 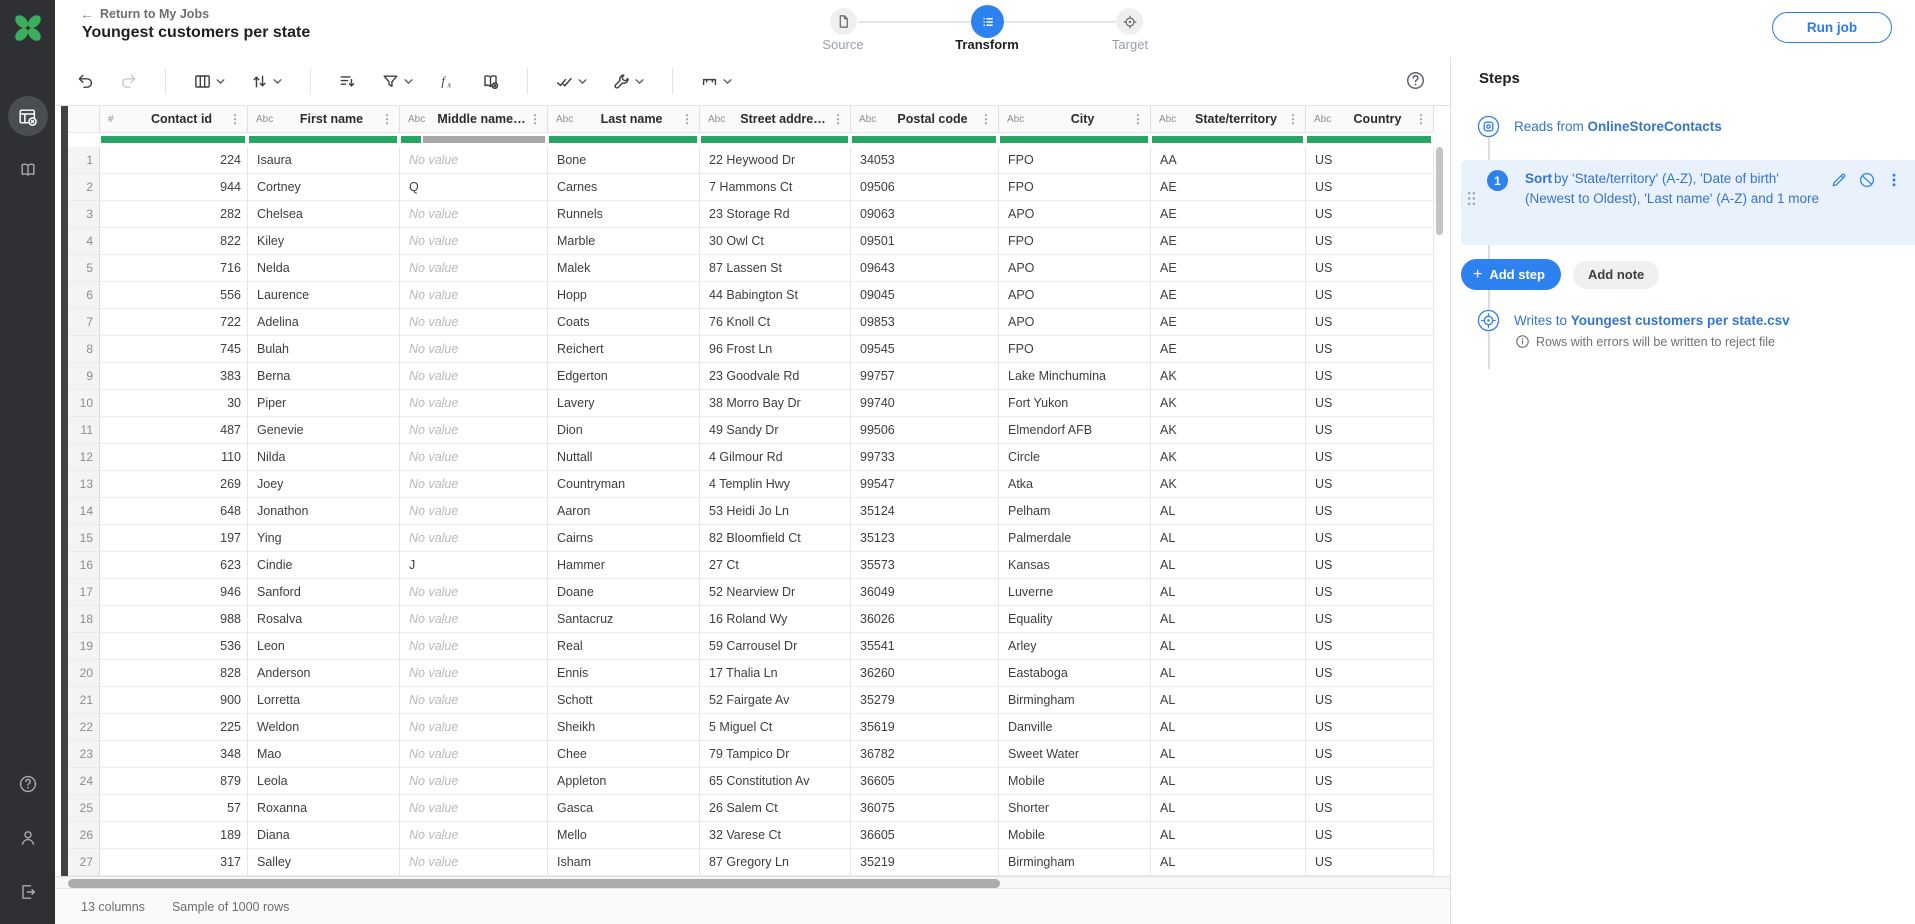 I want to click on table-cell: 23 Goodvale Rd, so click(x=775, y=376).